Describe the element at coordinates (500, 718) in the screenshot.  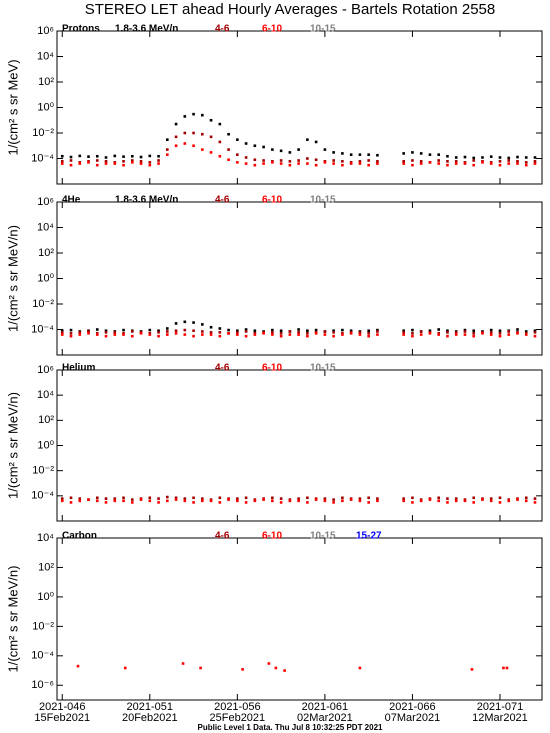
I see `x-tick-date: 12Mar2021` at that location.